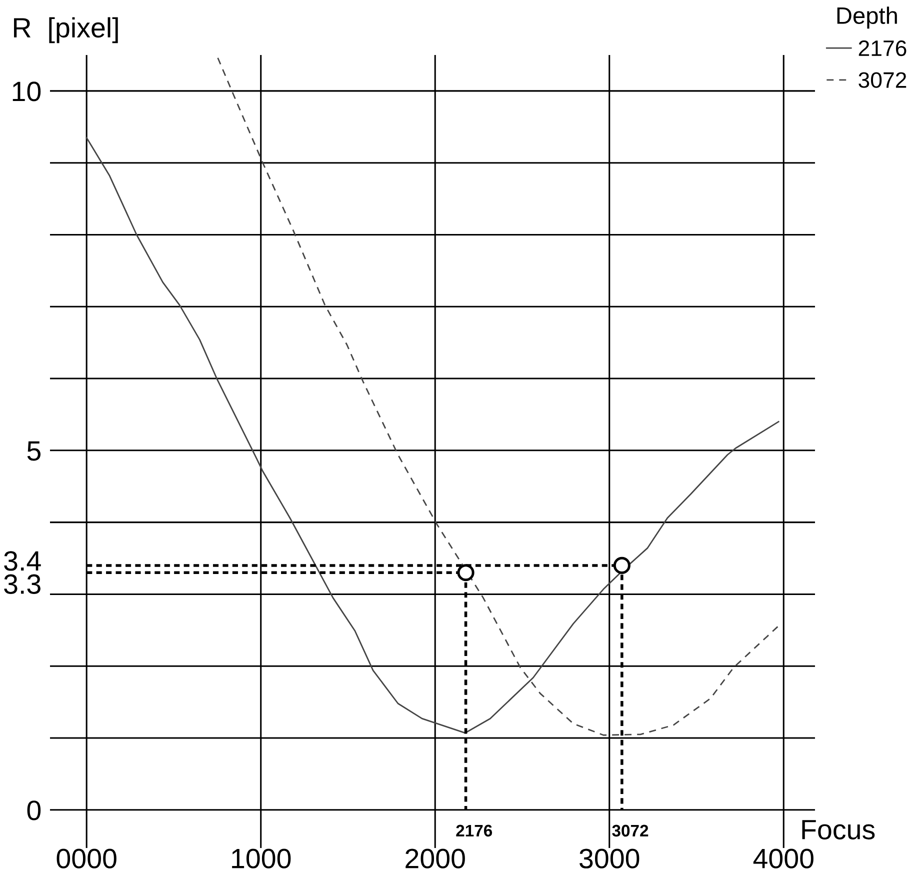 This screenshot has width=911, height=889. What do you see at coordinates (882, 80) in the screenshot?
I see `legend-label: 3072` at bounding box center [882, 80].